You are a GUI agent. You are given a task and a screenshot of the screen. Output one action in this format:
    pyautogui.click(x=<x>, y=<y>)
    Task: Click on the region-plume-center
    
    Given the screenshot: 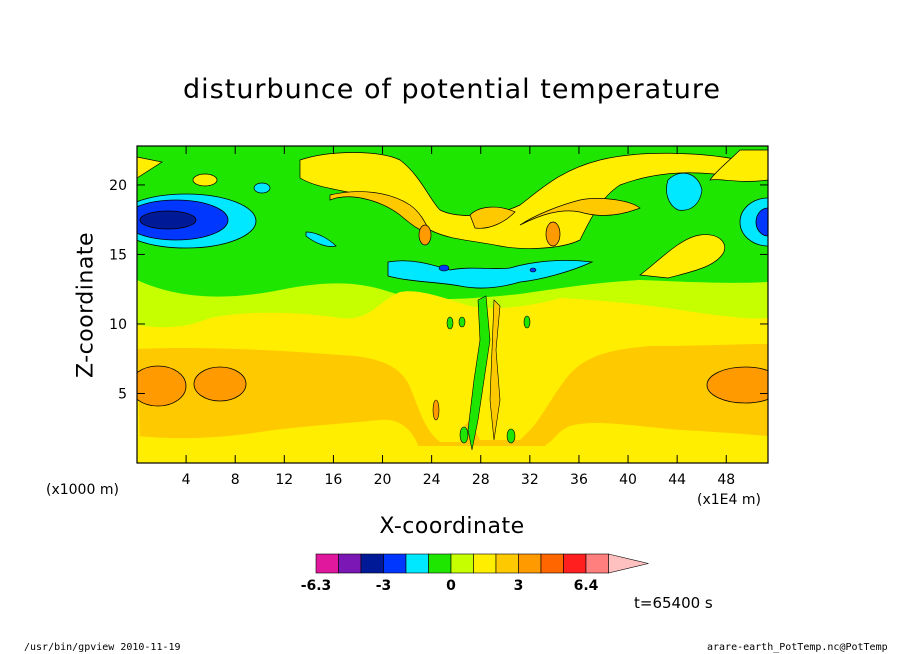 What is the action you would take?
    pyautogui.click(x=479, y=373)
    